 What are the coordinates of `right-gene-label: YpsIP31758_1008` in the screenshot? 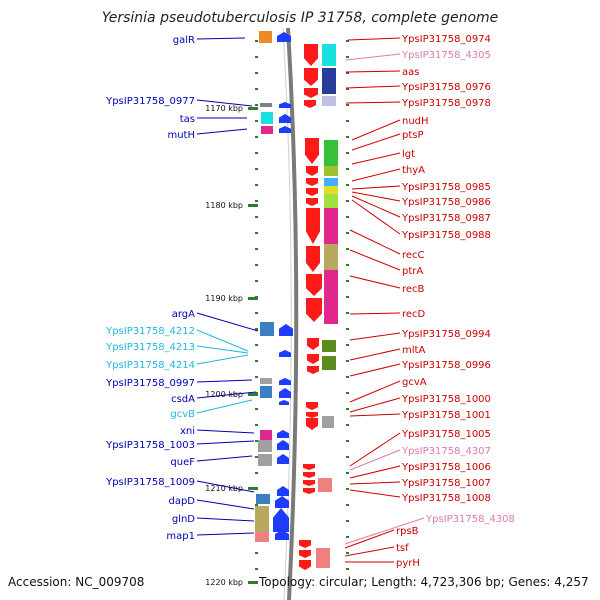 It's located at (446, 498).